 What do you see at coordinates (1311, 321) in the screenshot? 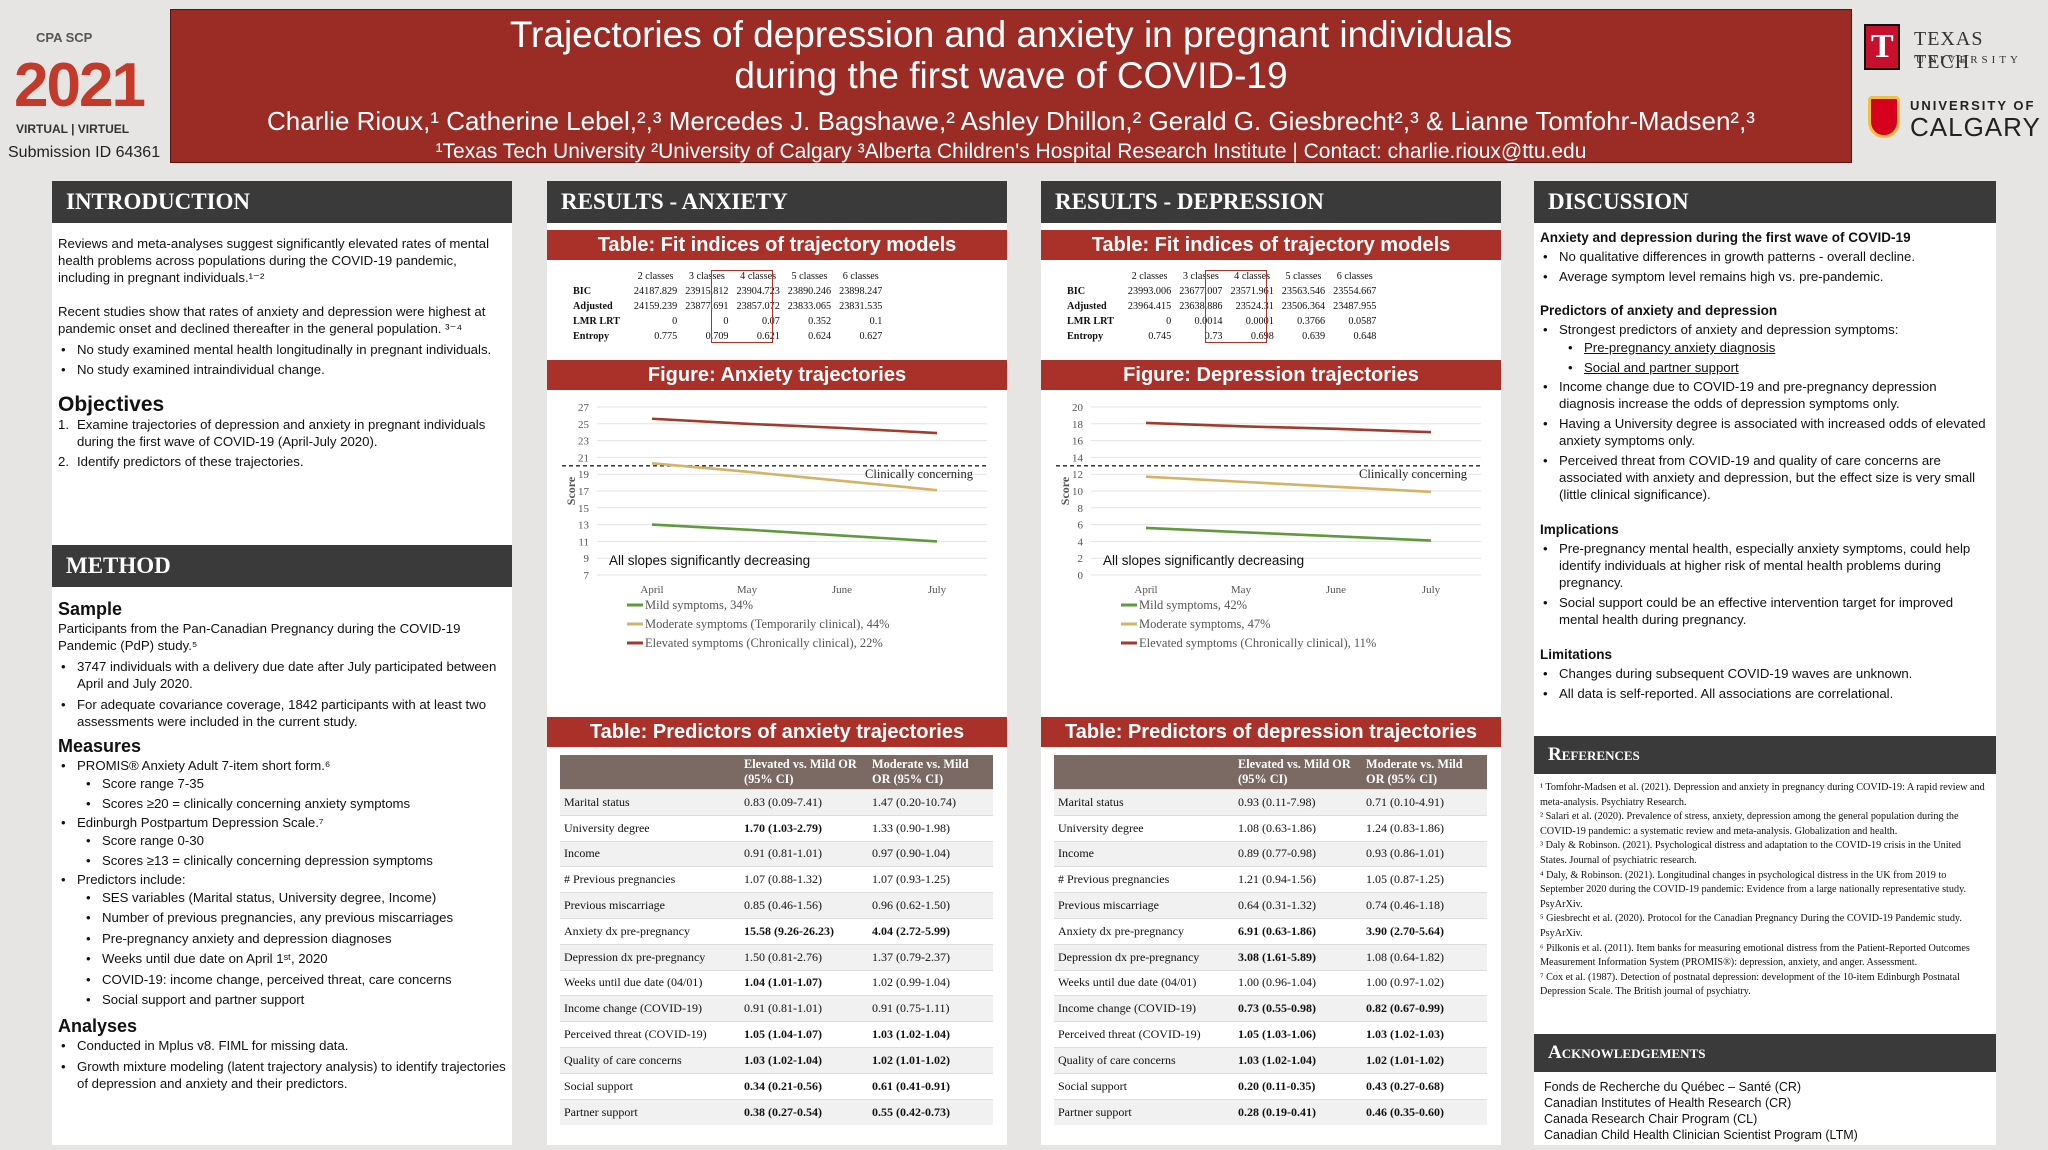
I see `fit-cell: 0.3766` at bounding box center [1311, 321].